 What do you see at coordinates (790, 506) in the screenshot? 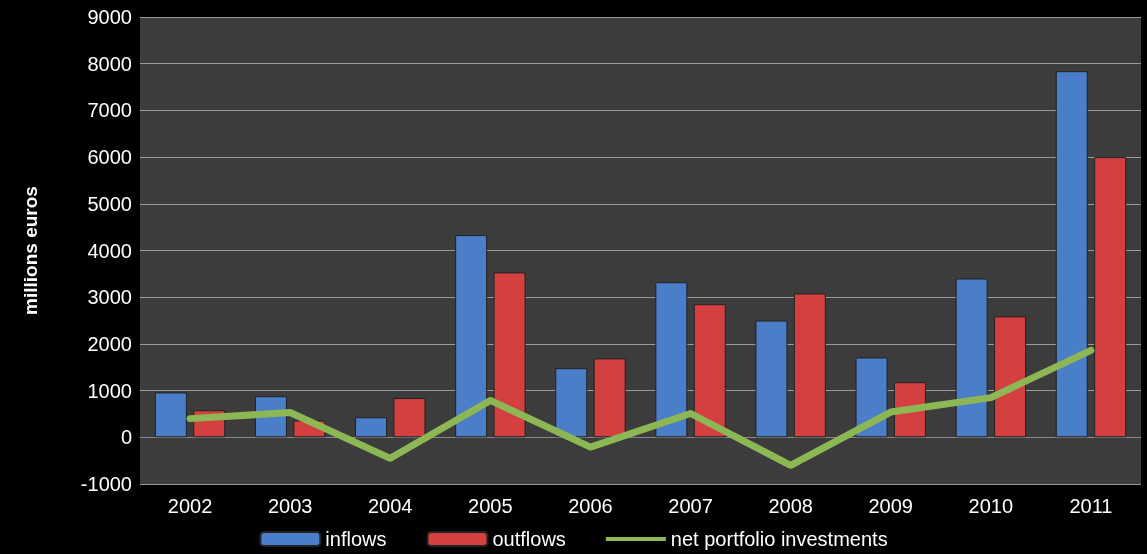
I see `x-tick-label: 2008` at bounding box center [790, 506].